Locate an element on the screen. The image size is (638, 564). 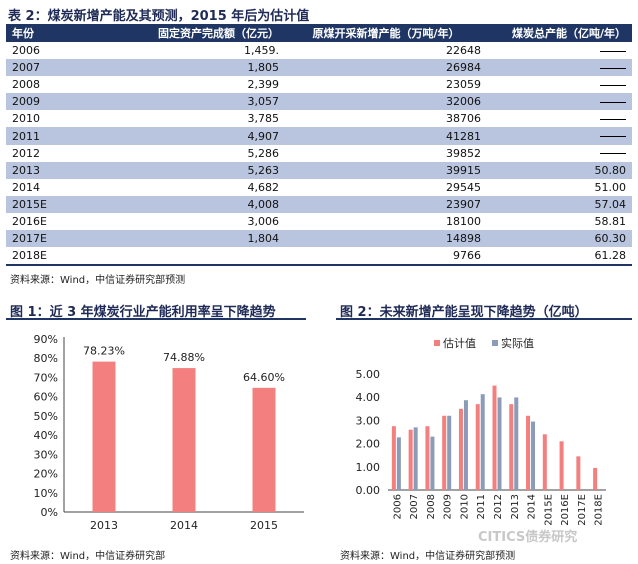
y-tick-label: 50% is located at coordinates (46, 416).